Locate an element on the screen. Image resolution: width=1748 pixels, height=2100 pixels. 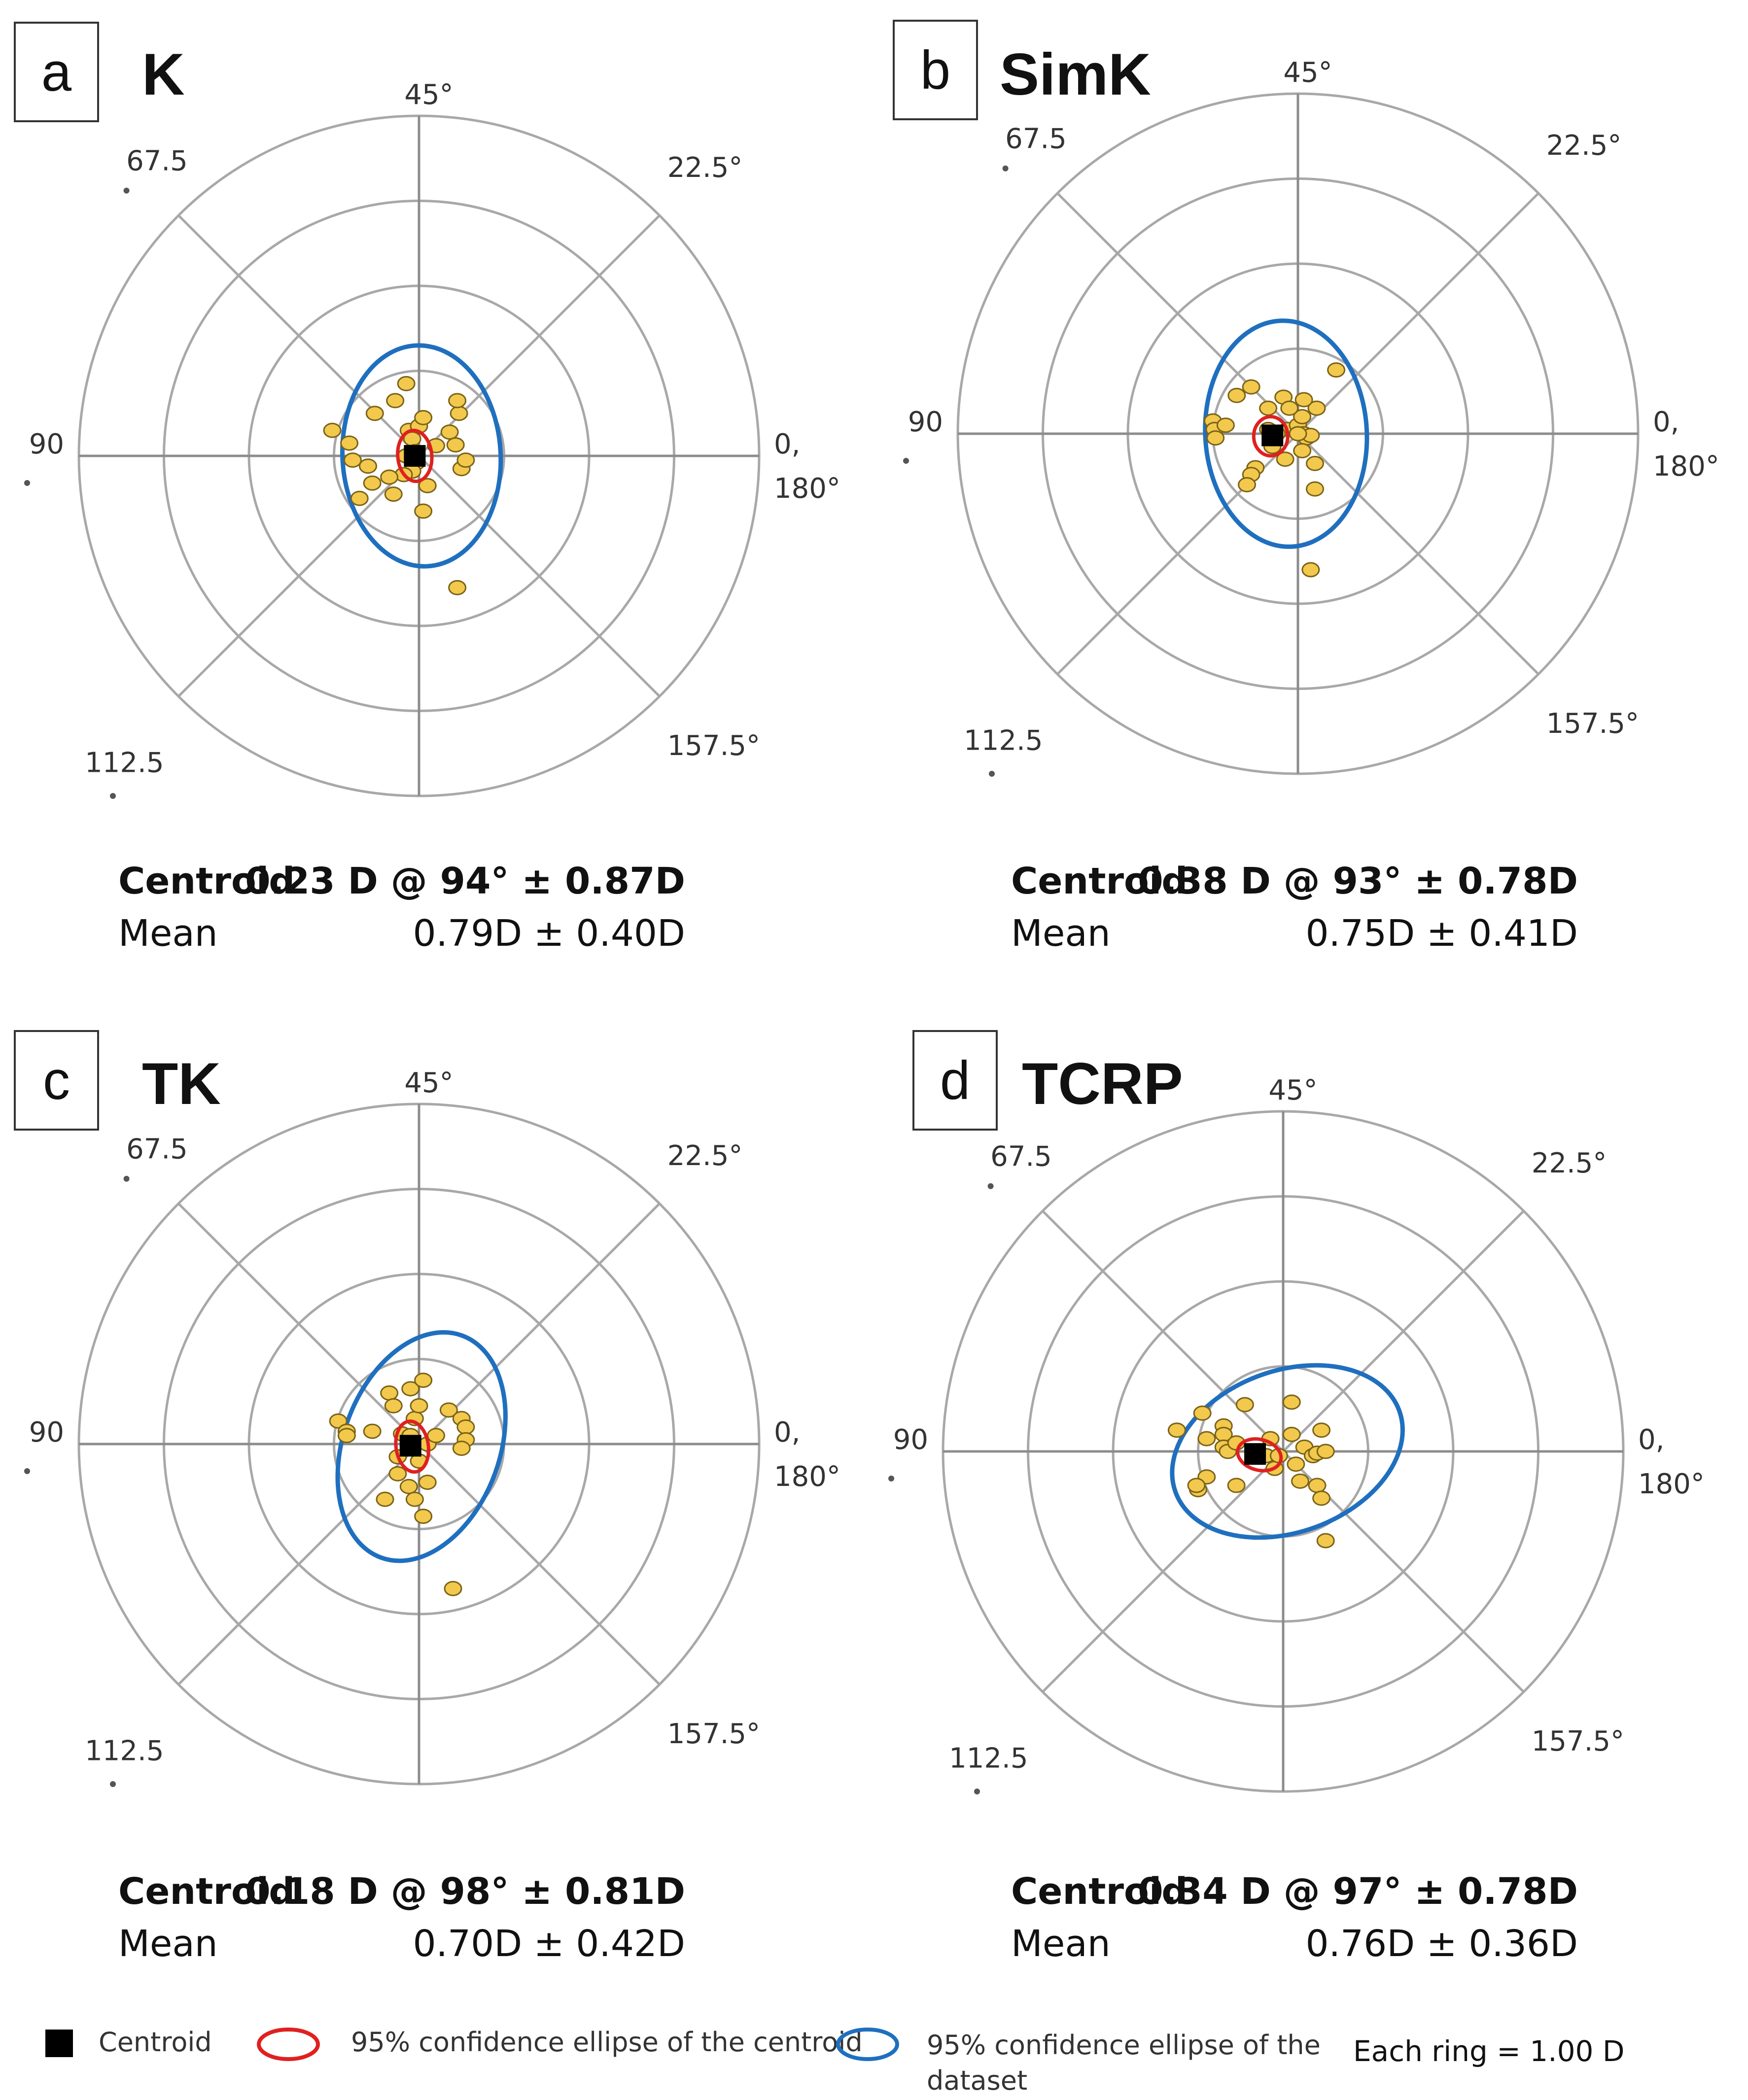
centroid-value: 0.18 D @ 98° ± 0.81D is located at coordinates (465, 1892).